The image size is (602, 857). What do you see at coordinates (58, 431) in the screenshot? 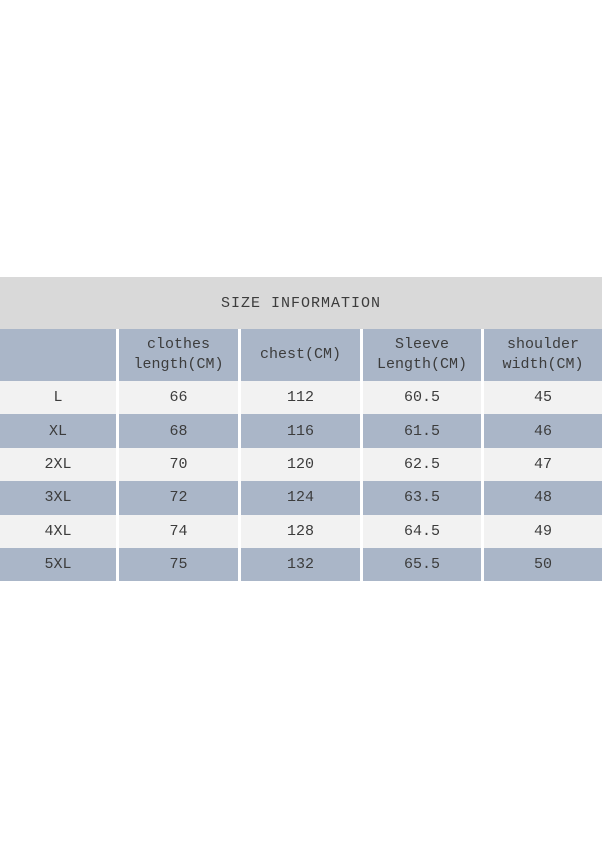
I see `size-cell: XL` at bounding box center [58, 431].